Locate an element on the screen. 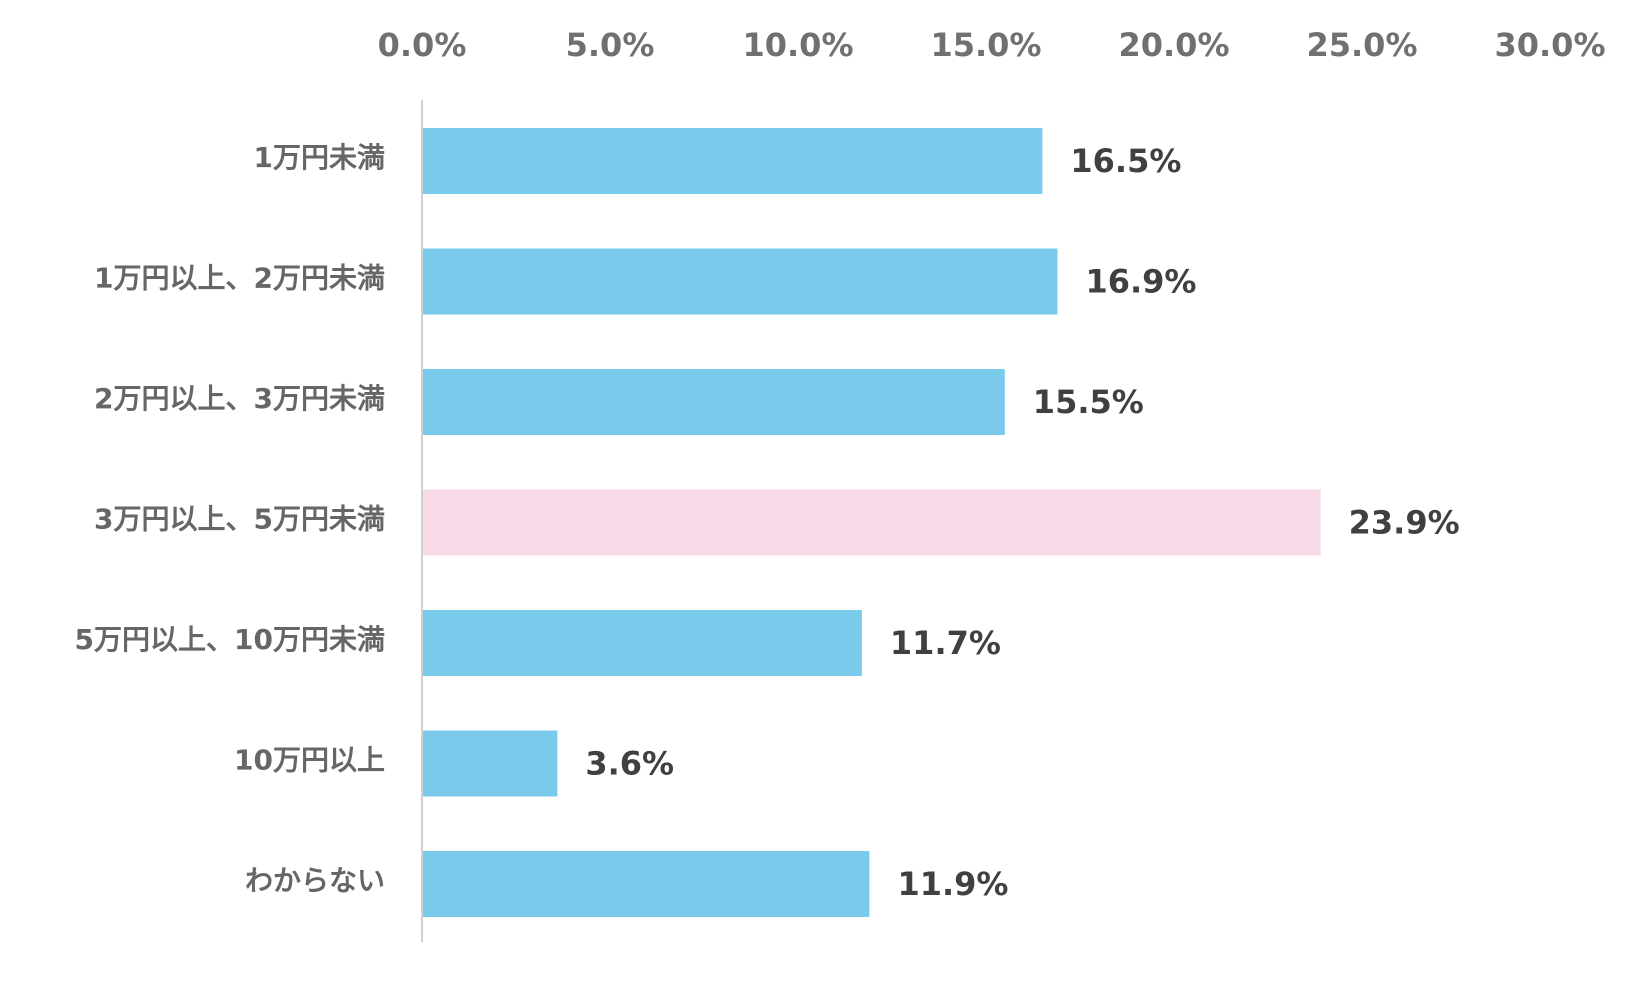  data-label: 11.9% is located at coordinates (952, 884).